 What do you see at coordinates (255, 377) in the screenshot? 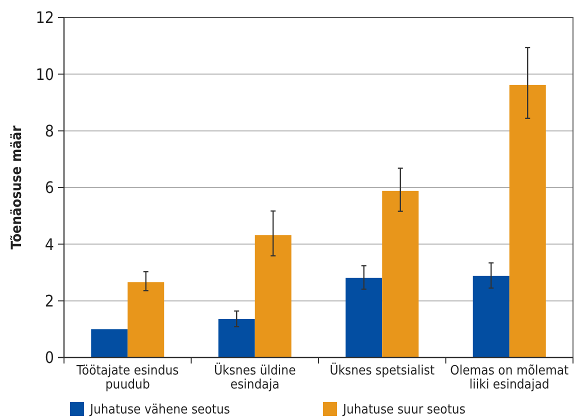
I see `x-tick-label: Üksnes üldine esindaja` at bounding box center [255, 377].